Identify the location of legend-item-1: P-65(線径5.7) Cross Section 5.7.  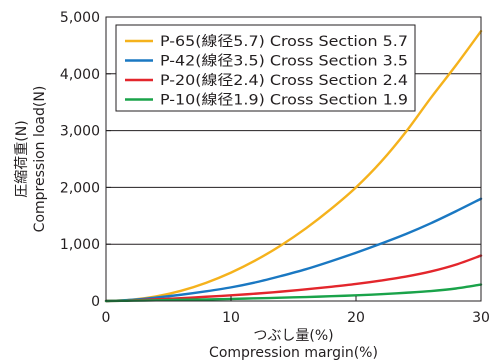
(266, 42).